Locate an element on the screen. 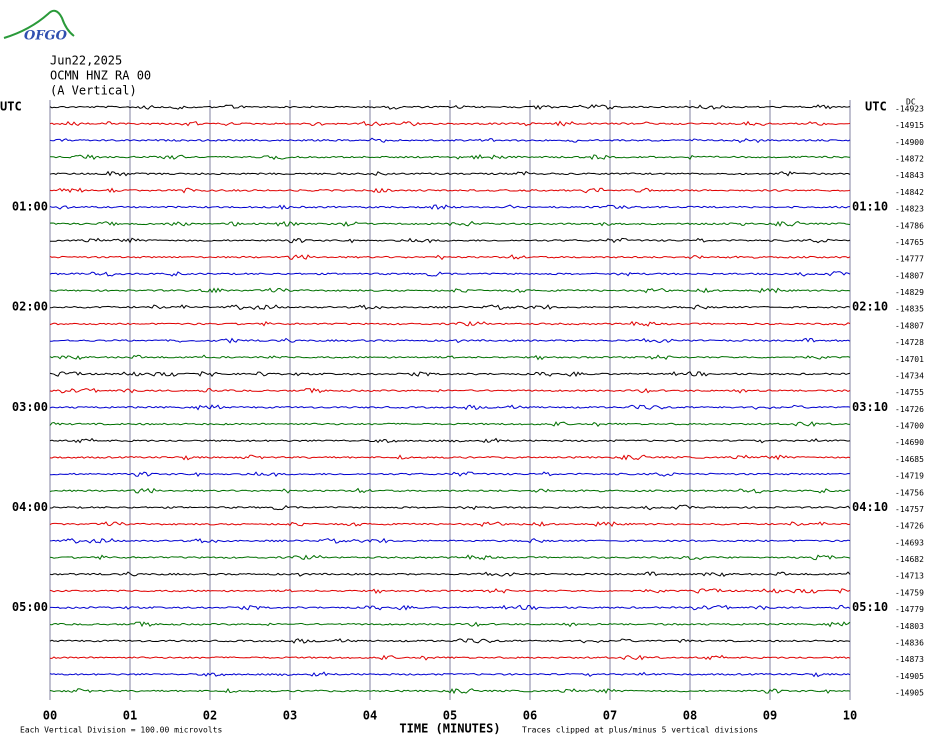 The width and height of the screenshot is (930, 744). trace-offset: -14685 is located at coordinates (909, 459).